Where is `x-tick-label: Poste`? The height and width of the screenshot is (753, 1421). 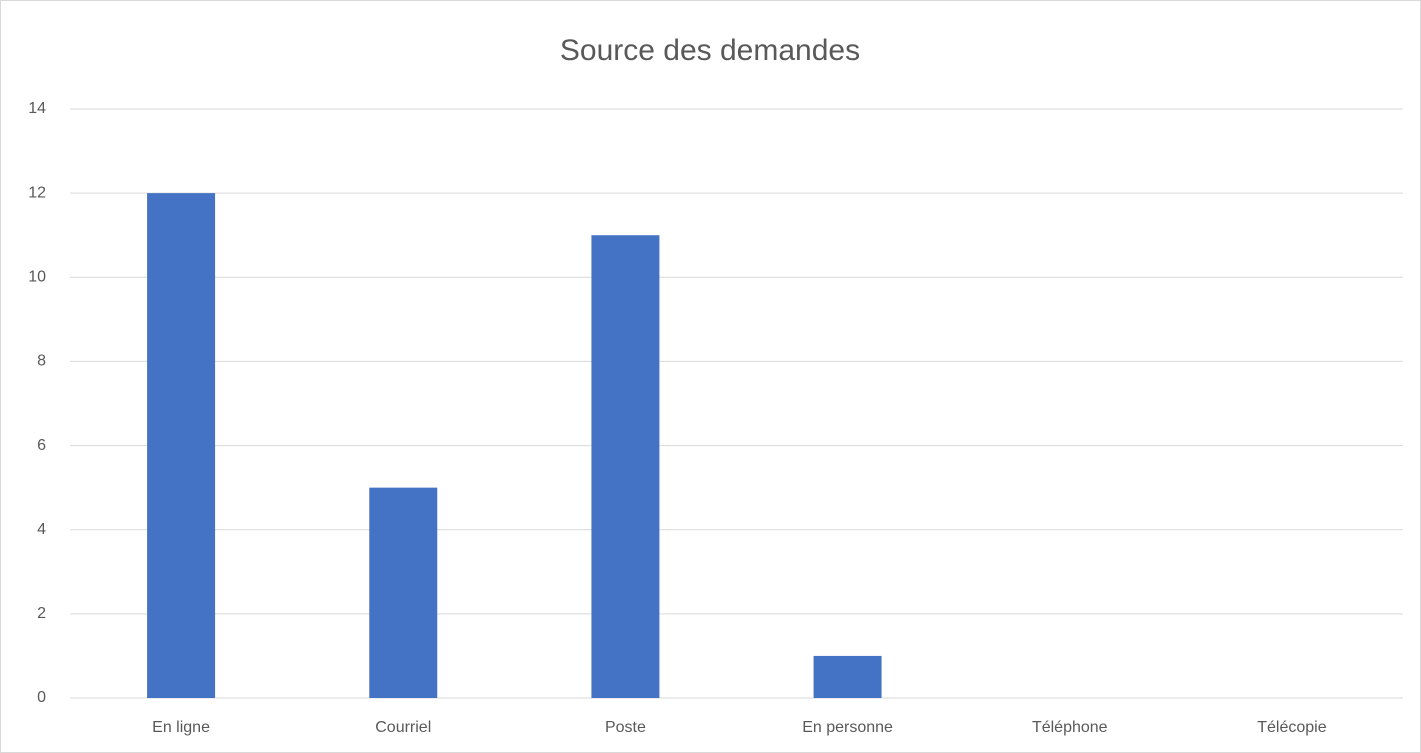
x-tick-label: Poste is located at coordinates (625, 727).